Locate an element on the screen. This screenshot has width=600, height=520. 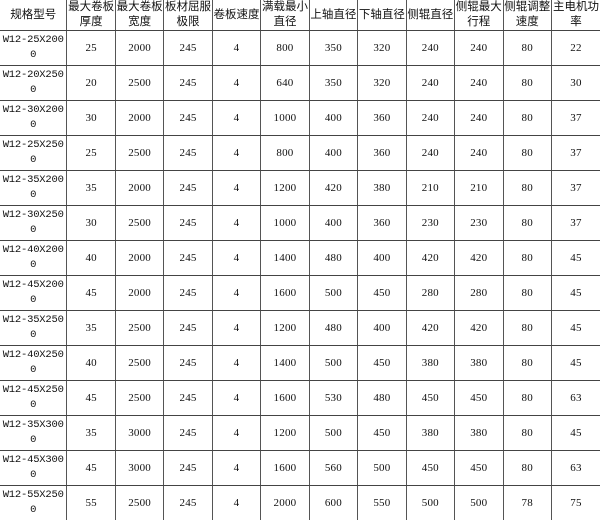
value-cell: 55 is located at coordinates (91, 503).